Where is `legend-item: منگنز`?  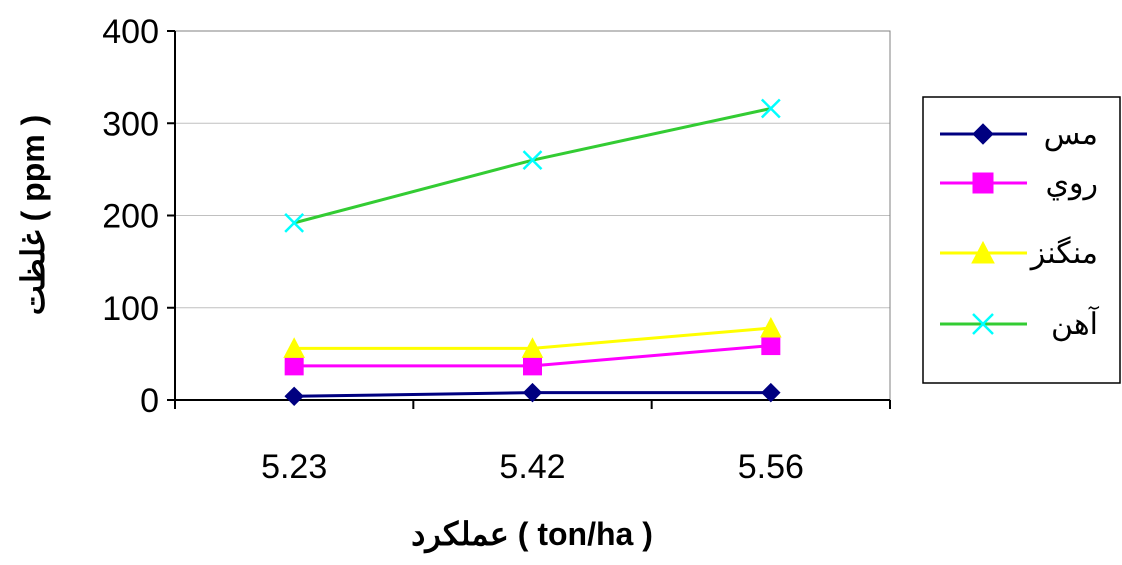 legend-item: منگنز is located at coordinates (1019, 253).